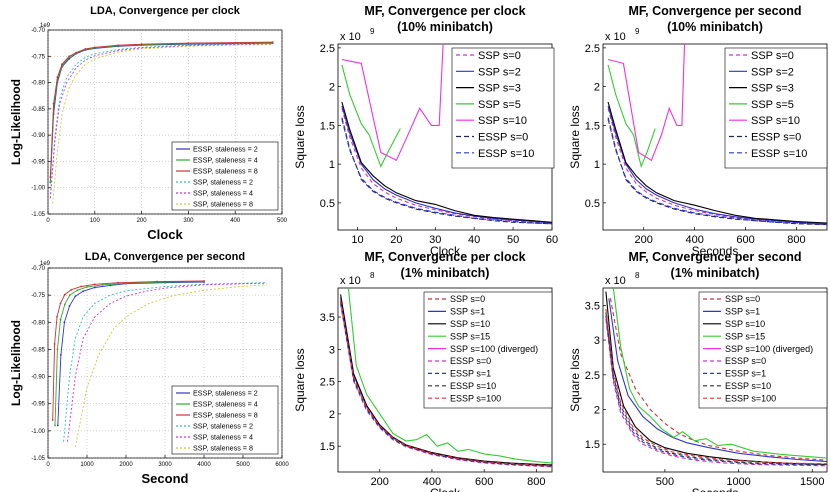  Describe the element at coordinates (332, 165) in the screenshot. I see `y-tick-label: 1` at that location.